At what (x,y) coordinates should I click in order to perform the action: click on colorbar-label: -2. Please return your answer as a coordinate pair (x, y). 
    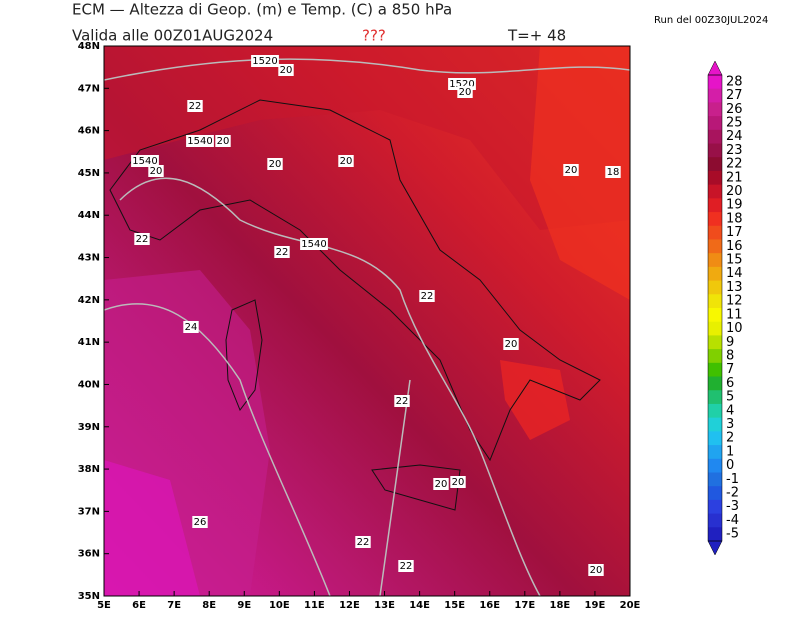
    Looking at the image, I should click on (732, 493).